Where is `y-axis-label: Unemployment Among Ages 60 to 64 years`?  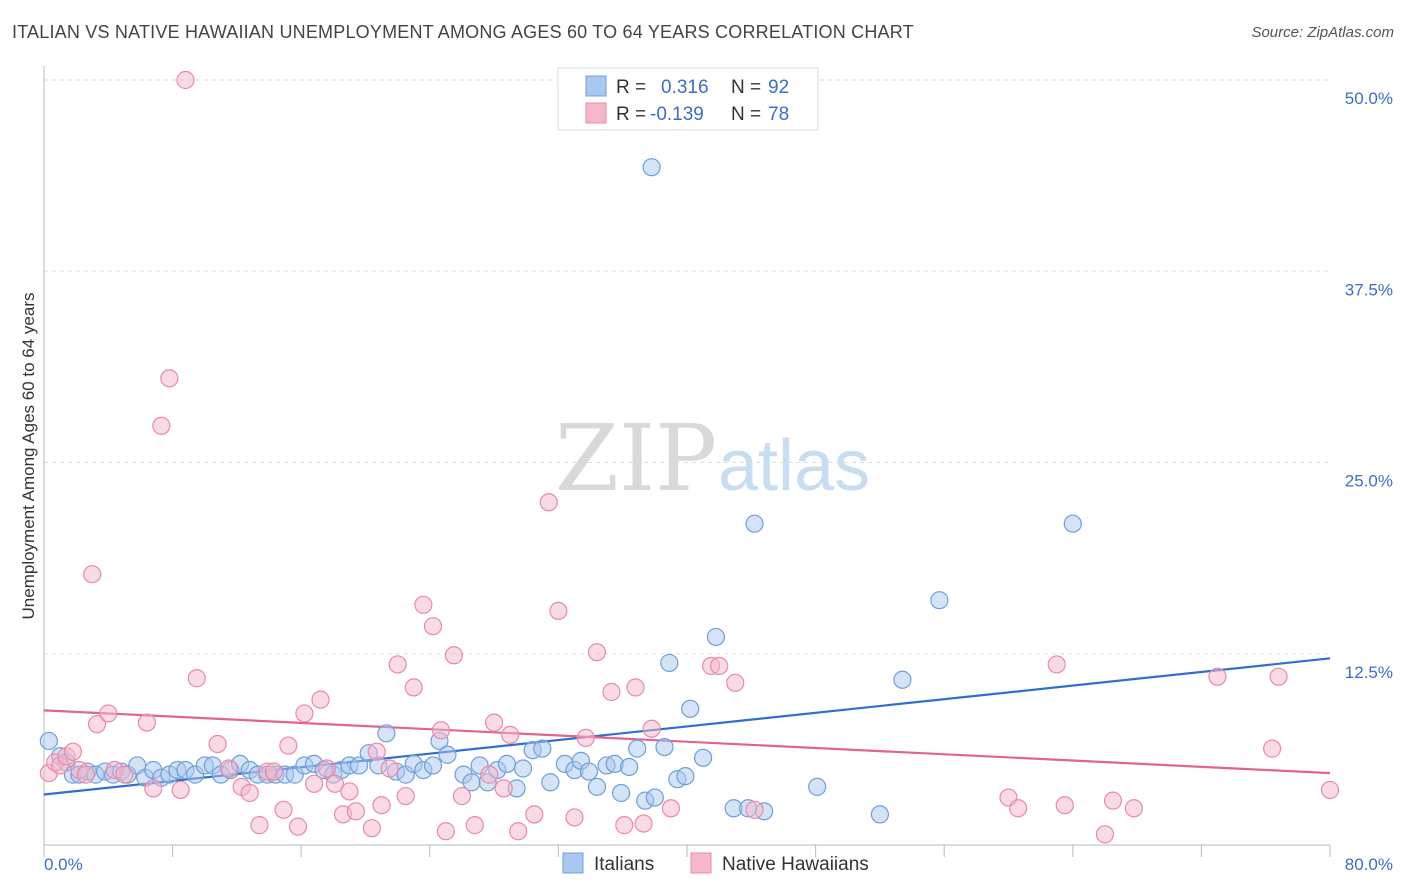
y-axis-label: Unemployment Among Ages 60 to 64 years is located at coordinates (28, 456).